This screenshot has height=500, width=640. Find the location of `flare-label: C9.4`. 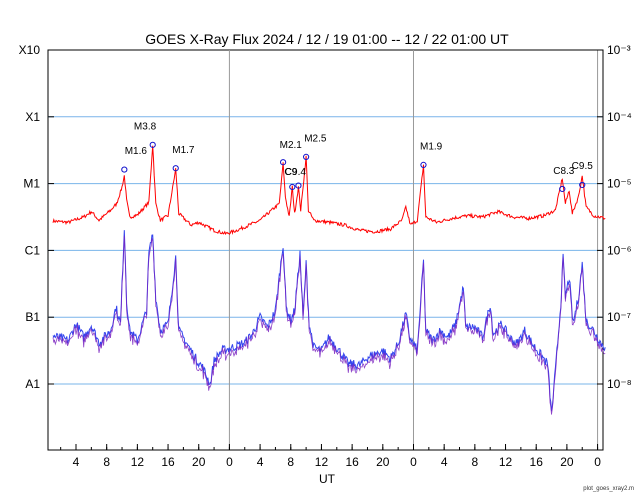

flare-label: C9.4 is located at coordinates (296, 172).